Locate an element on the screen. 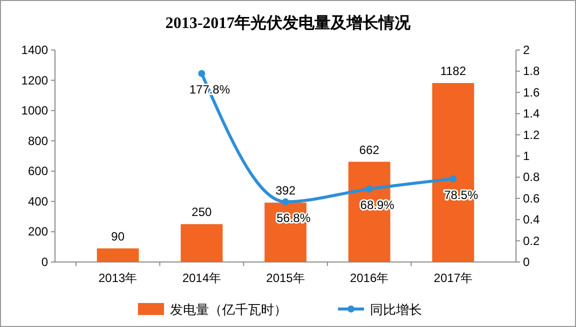 This screenshot has width=576, height=327. y2-tick-label: 0.2 is located at coordinates (531, 241).